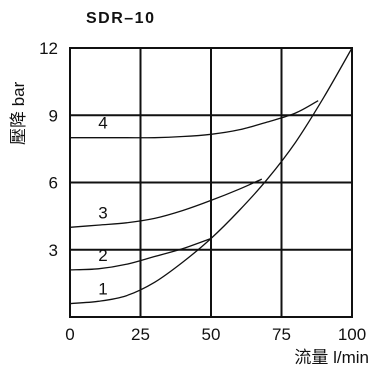 The height and width of the screenshot is (370, 375). I want to click on x-tick-label: 0, so click(69, 334).